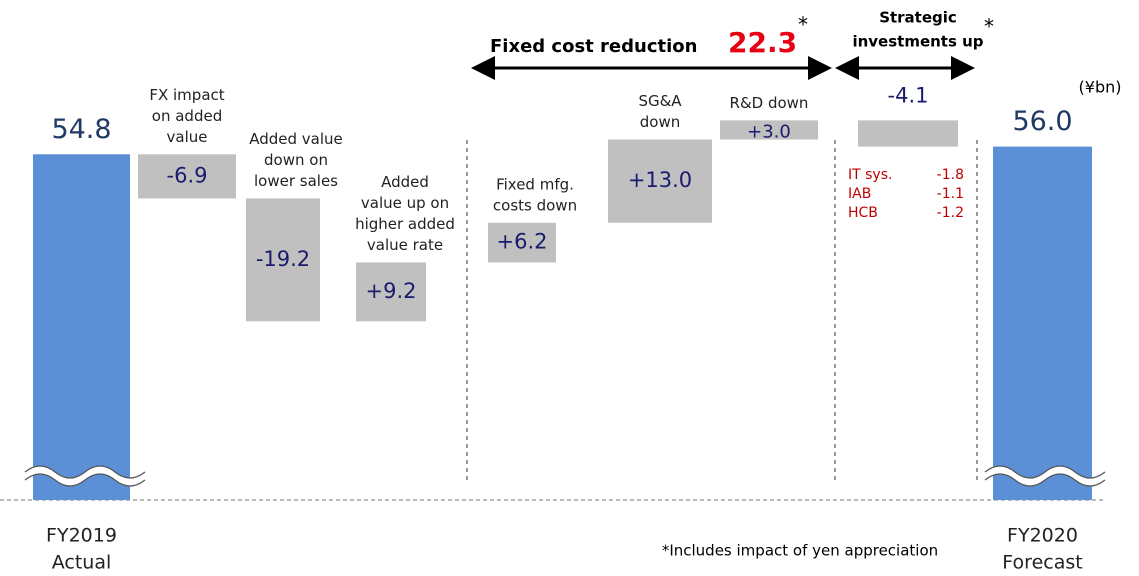 The image size is (1139, 576). I want to click on value-label: +6.2, so click(522, 242).